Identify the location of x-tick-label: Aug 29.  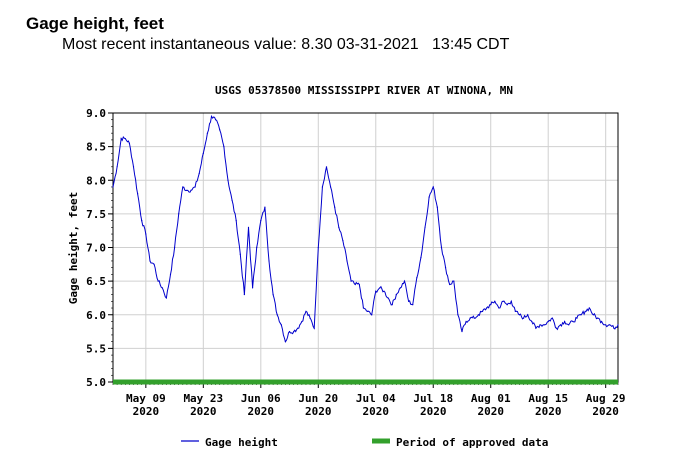
(606, 398).